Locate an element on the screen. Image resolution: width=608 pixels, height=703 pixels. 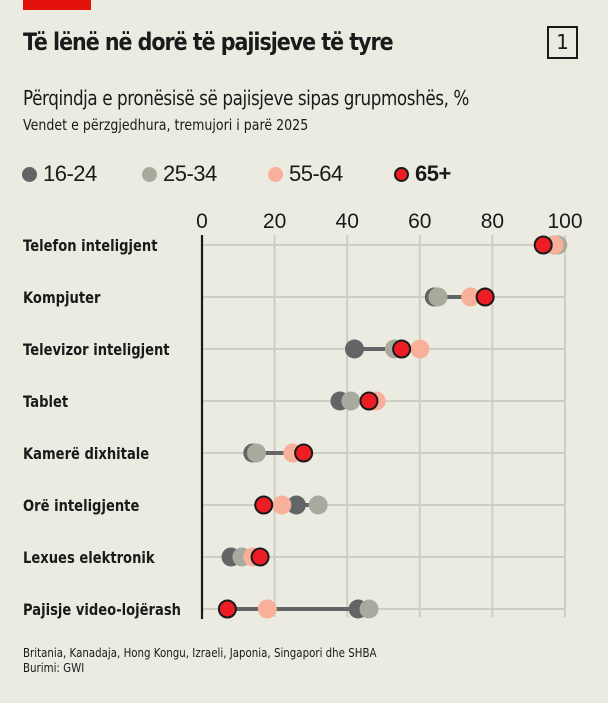
chart-number-badge: 1 is located at coordinates (562, 42).